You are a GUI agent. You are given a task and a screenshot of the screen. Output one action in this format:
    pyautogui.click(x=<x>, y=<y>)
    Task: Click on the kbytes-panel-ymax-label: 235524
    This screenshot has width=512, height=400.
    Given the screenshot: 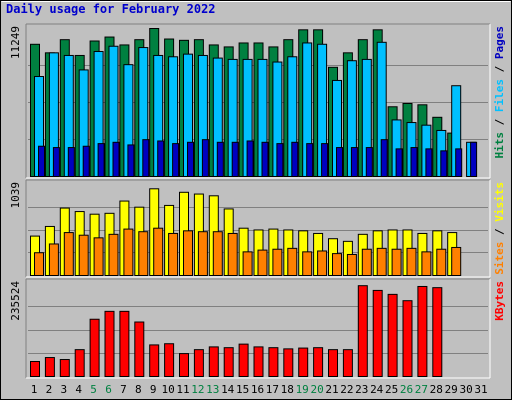 What is the action you would take?
    pyautogui.click(x=15, y=301)
    